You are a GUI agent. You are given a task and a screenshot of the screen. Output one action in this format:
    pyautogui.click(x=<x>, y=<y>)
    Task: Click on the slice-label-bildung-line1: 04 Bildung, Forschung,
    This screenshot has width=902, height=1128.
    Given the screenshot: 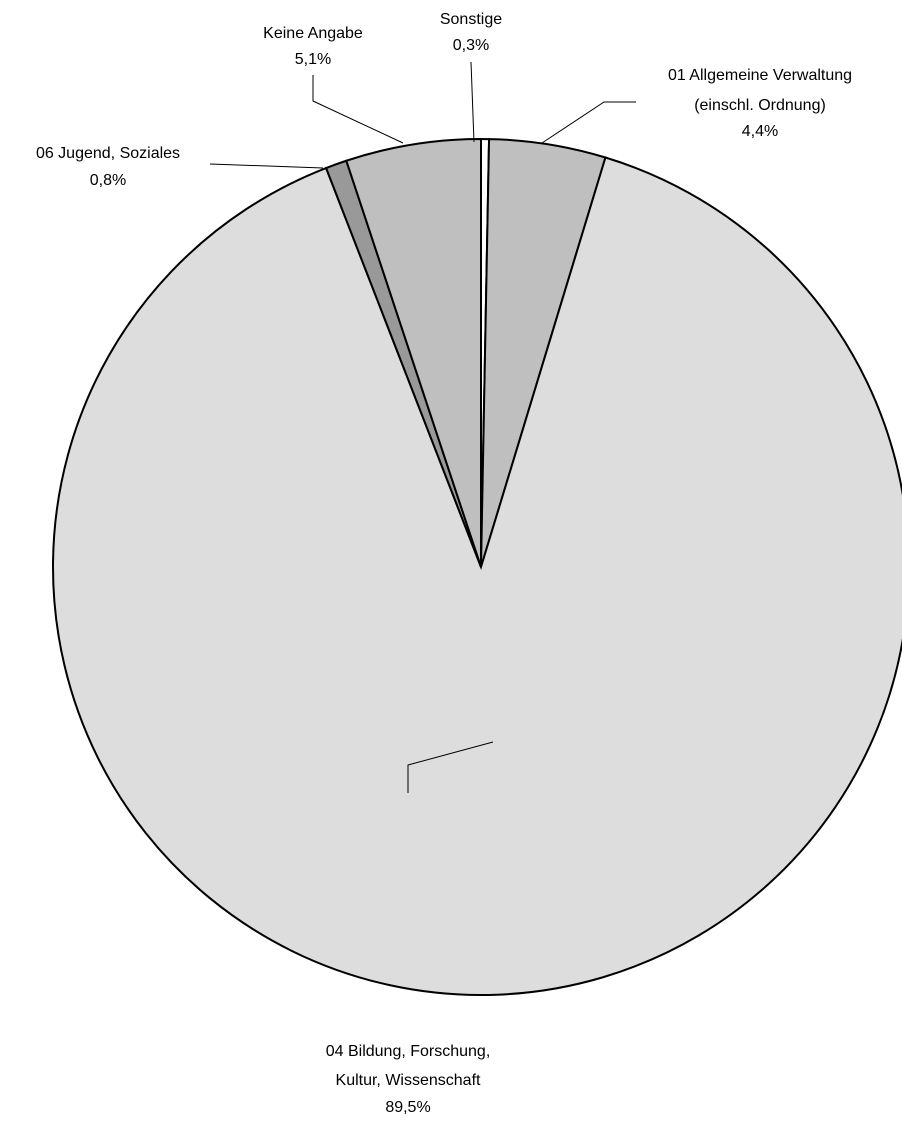 What is the action you would take?
    pyautogui.click(x=408, y=1051)
    